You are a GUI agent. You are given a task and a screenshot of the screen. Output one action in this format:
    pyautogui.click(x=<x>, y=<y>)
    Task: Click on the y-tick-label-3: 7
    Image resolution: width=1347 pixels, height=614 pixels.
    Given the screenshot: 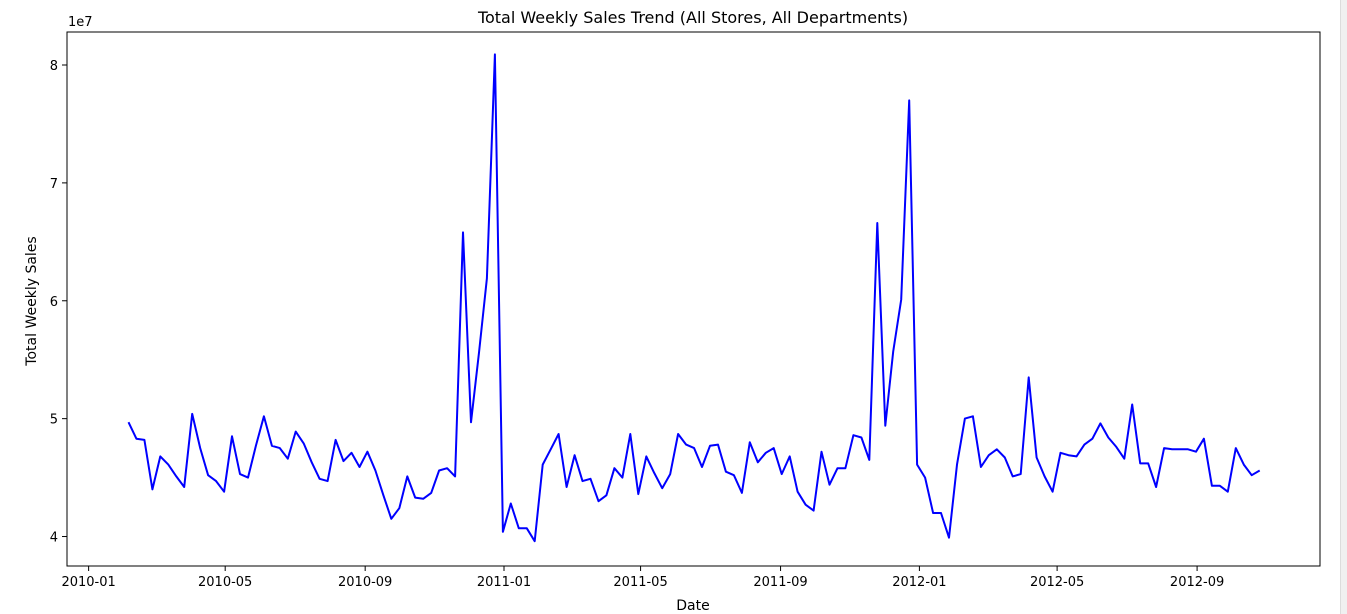 What is the action you would take?
    pyautogui.click(x=54, y=184)
    